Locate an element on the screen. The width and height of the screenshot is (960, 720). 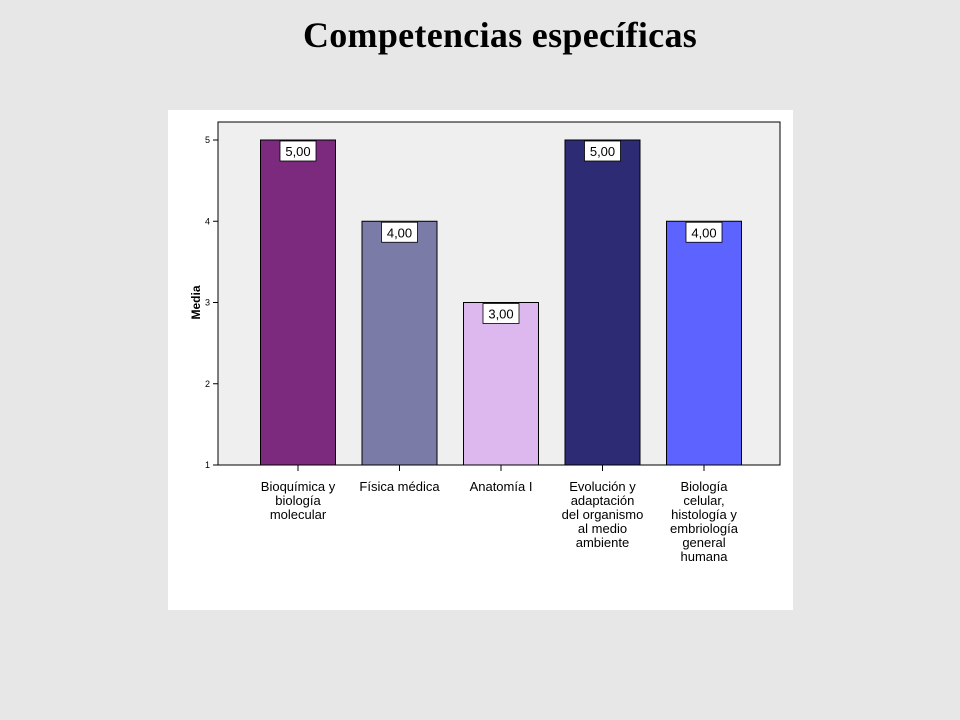
y-tick-label: 1 is located at coordinates (207, 465).